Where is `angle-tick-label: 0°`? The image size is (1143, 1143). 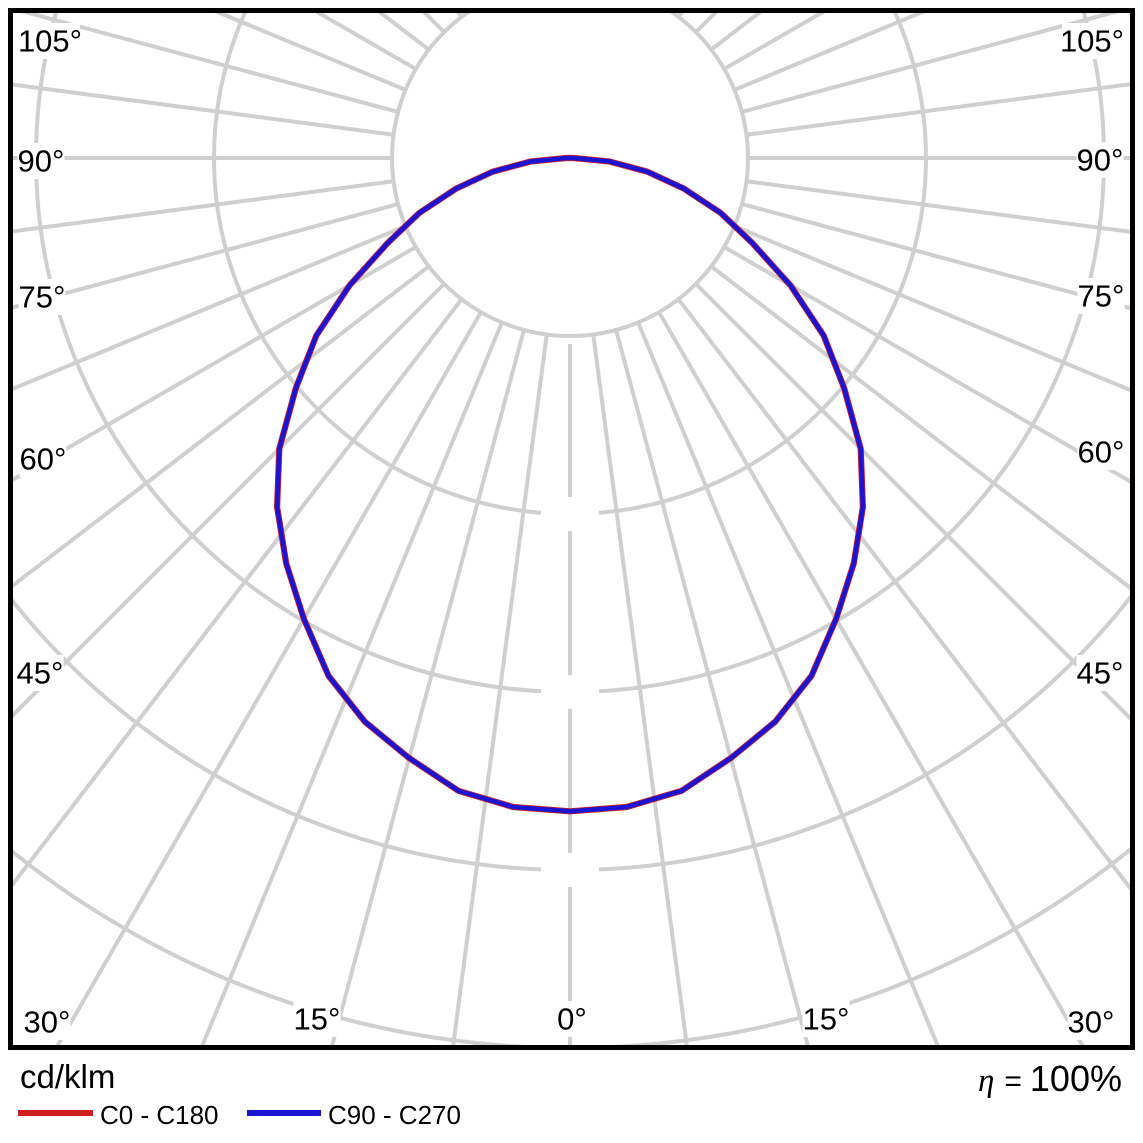 angle-tick-label: 0° is located at coordinates (572, 1019).